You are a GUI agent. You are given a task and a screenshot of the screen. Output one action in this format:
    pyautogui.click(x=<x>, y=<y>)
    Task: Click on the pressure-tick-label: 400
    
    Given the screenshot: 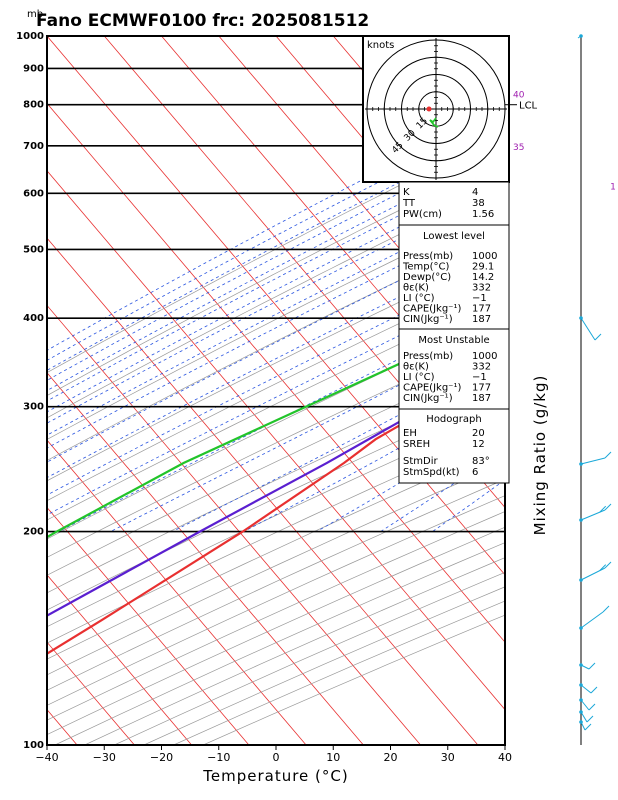 What is the action you would take?
    pyautogui.click(x=33, y=318)
    